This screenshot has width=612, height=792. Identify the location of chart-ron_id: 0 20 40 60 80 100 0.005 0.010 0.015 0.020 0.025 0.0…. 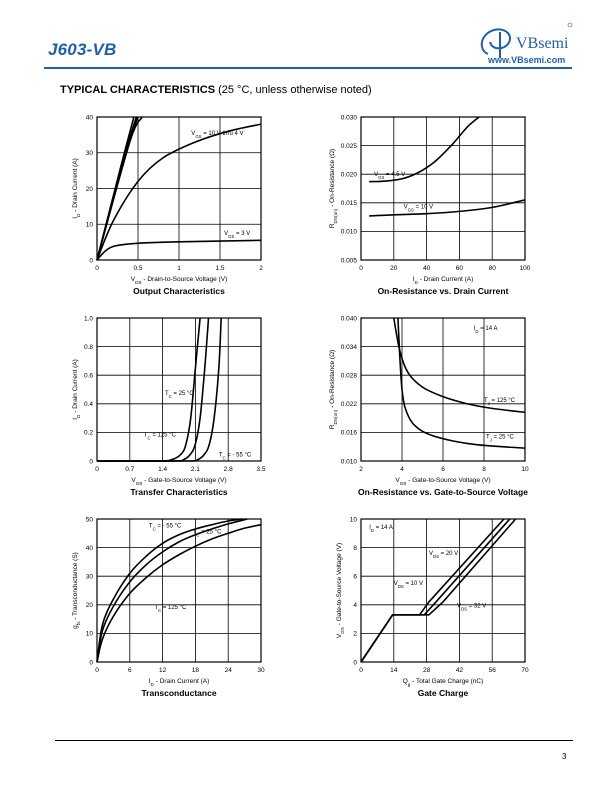
(430, 205).